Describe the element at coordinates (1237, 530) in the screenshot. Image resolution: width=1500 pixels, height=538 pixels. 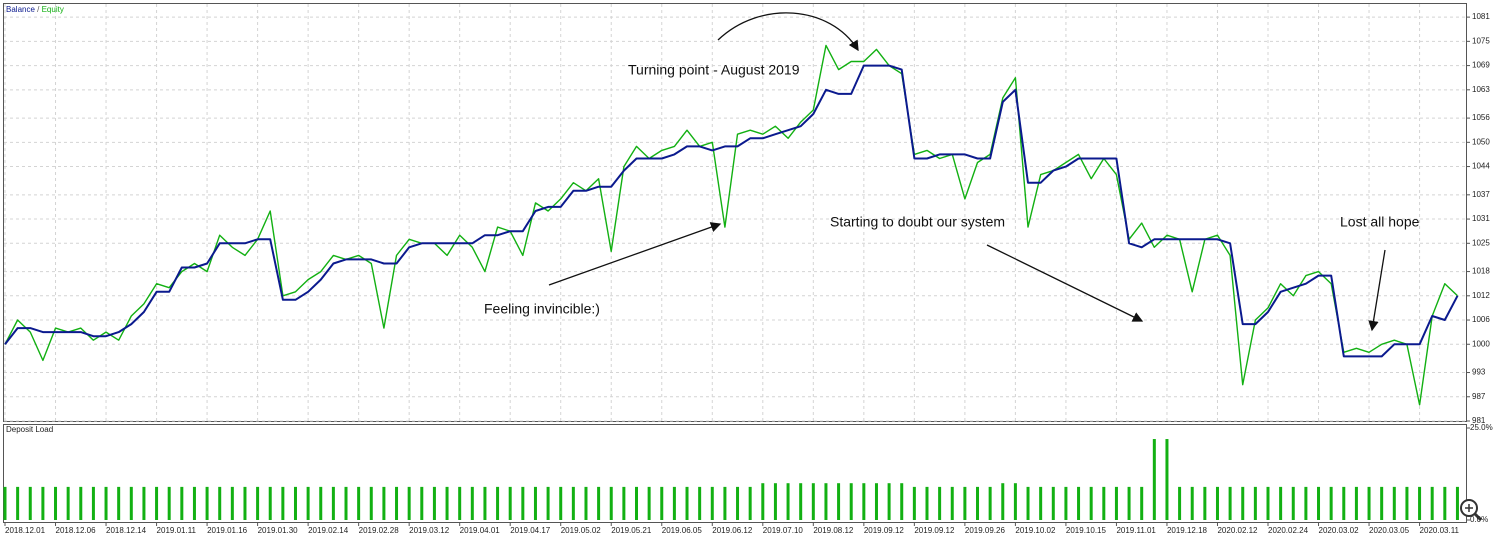
I see `x-tick-label: 2020.02.12` at that location.